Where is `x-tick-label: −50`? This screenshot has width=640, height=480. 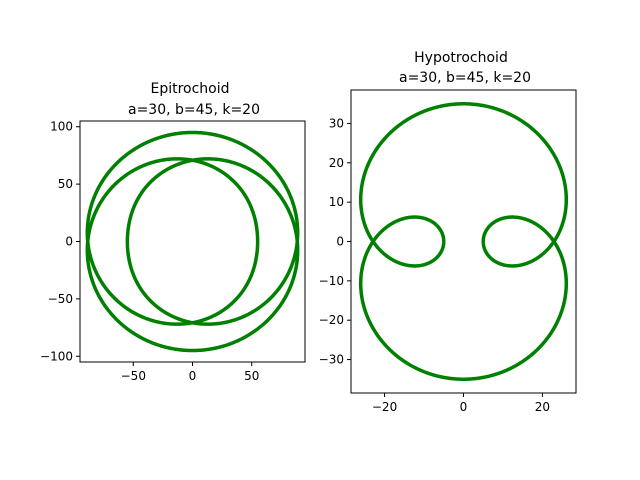 x-tick-label: −50 is located at coordinates (133, 376).